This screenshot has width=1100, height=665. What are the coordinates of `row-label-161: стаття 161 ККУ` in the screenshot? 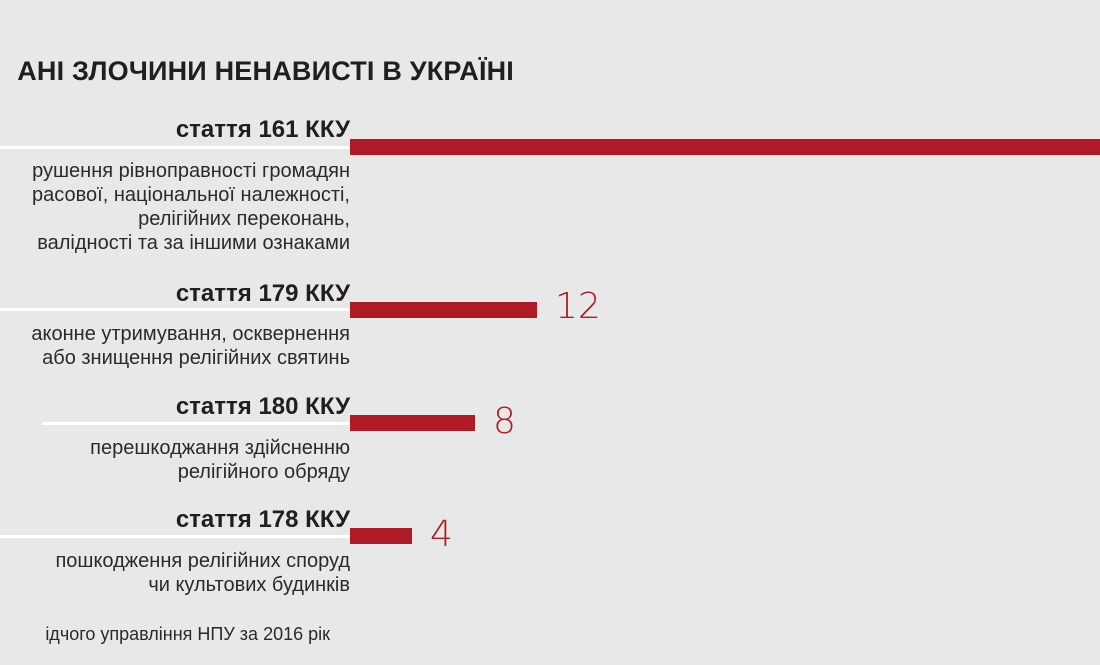 It's located at (262, 129).